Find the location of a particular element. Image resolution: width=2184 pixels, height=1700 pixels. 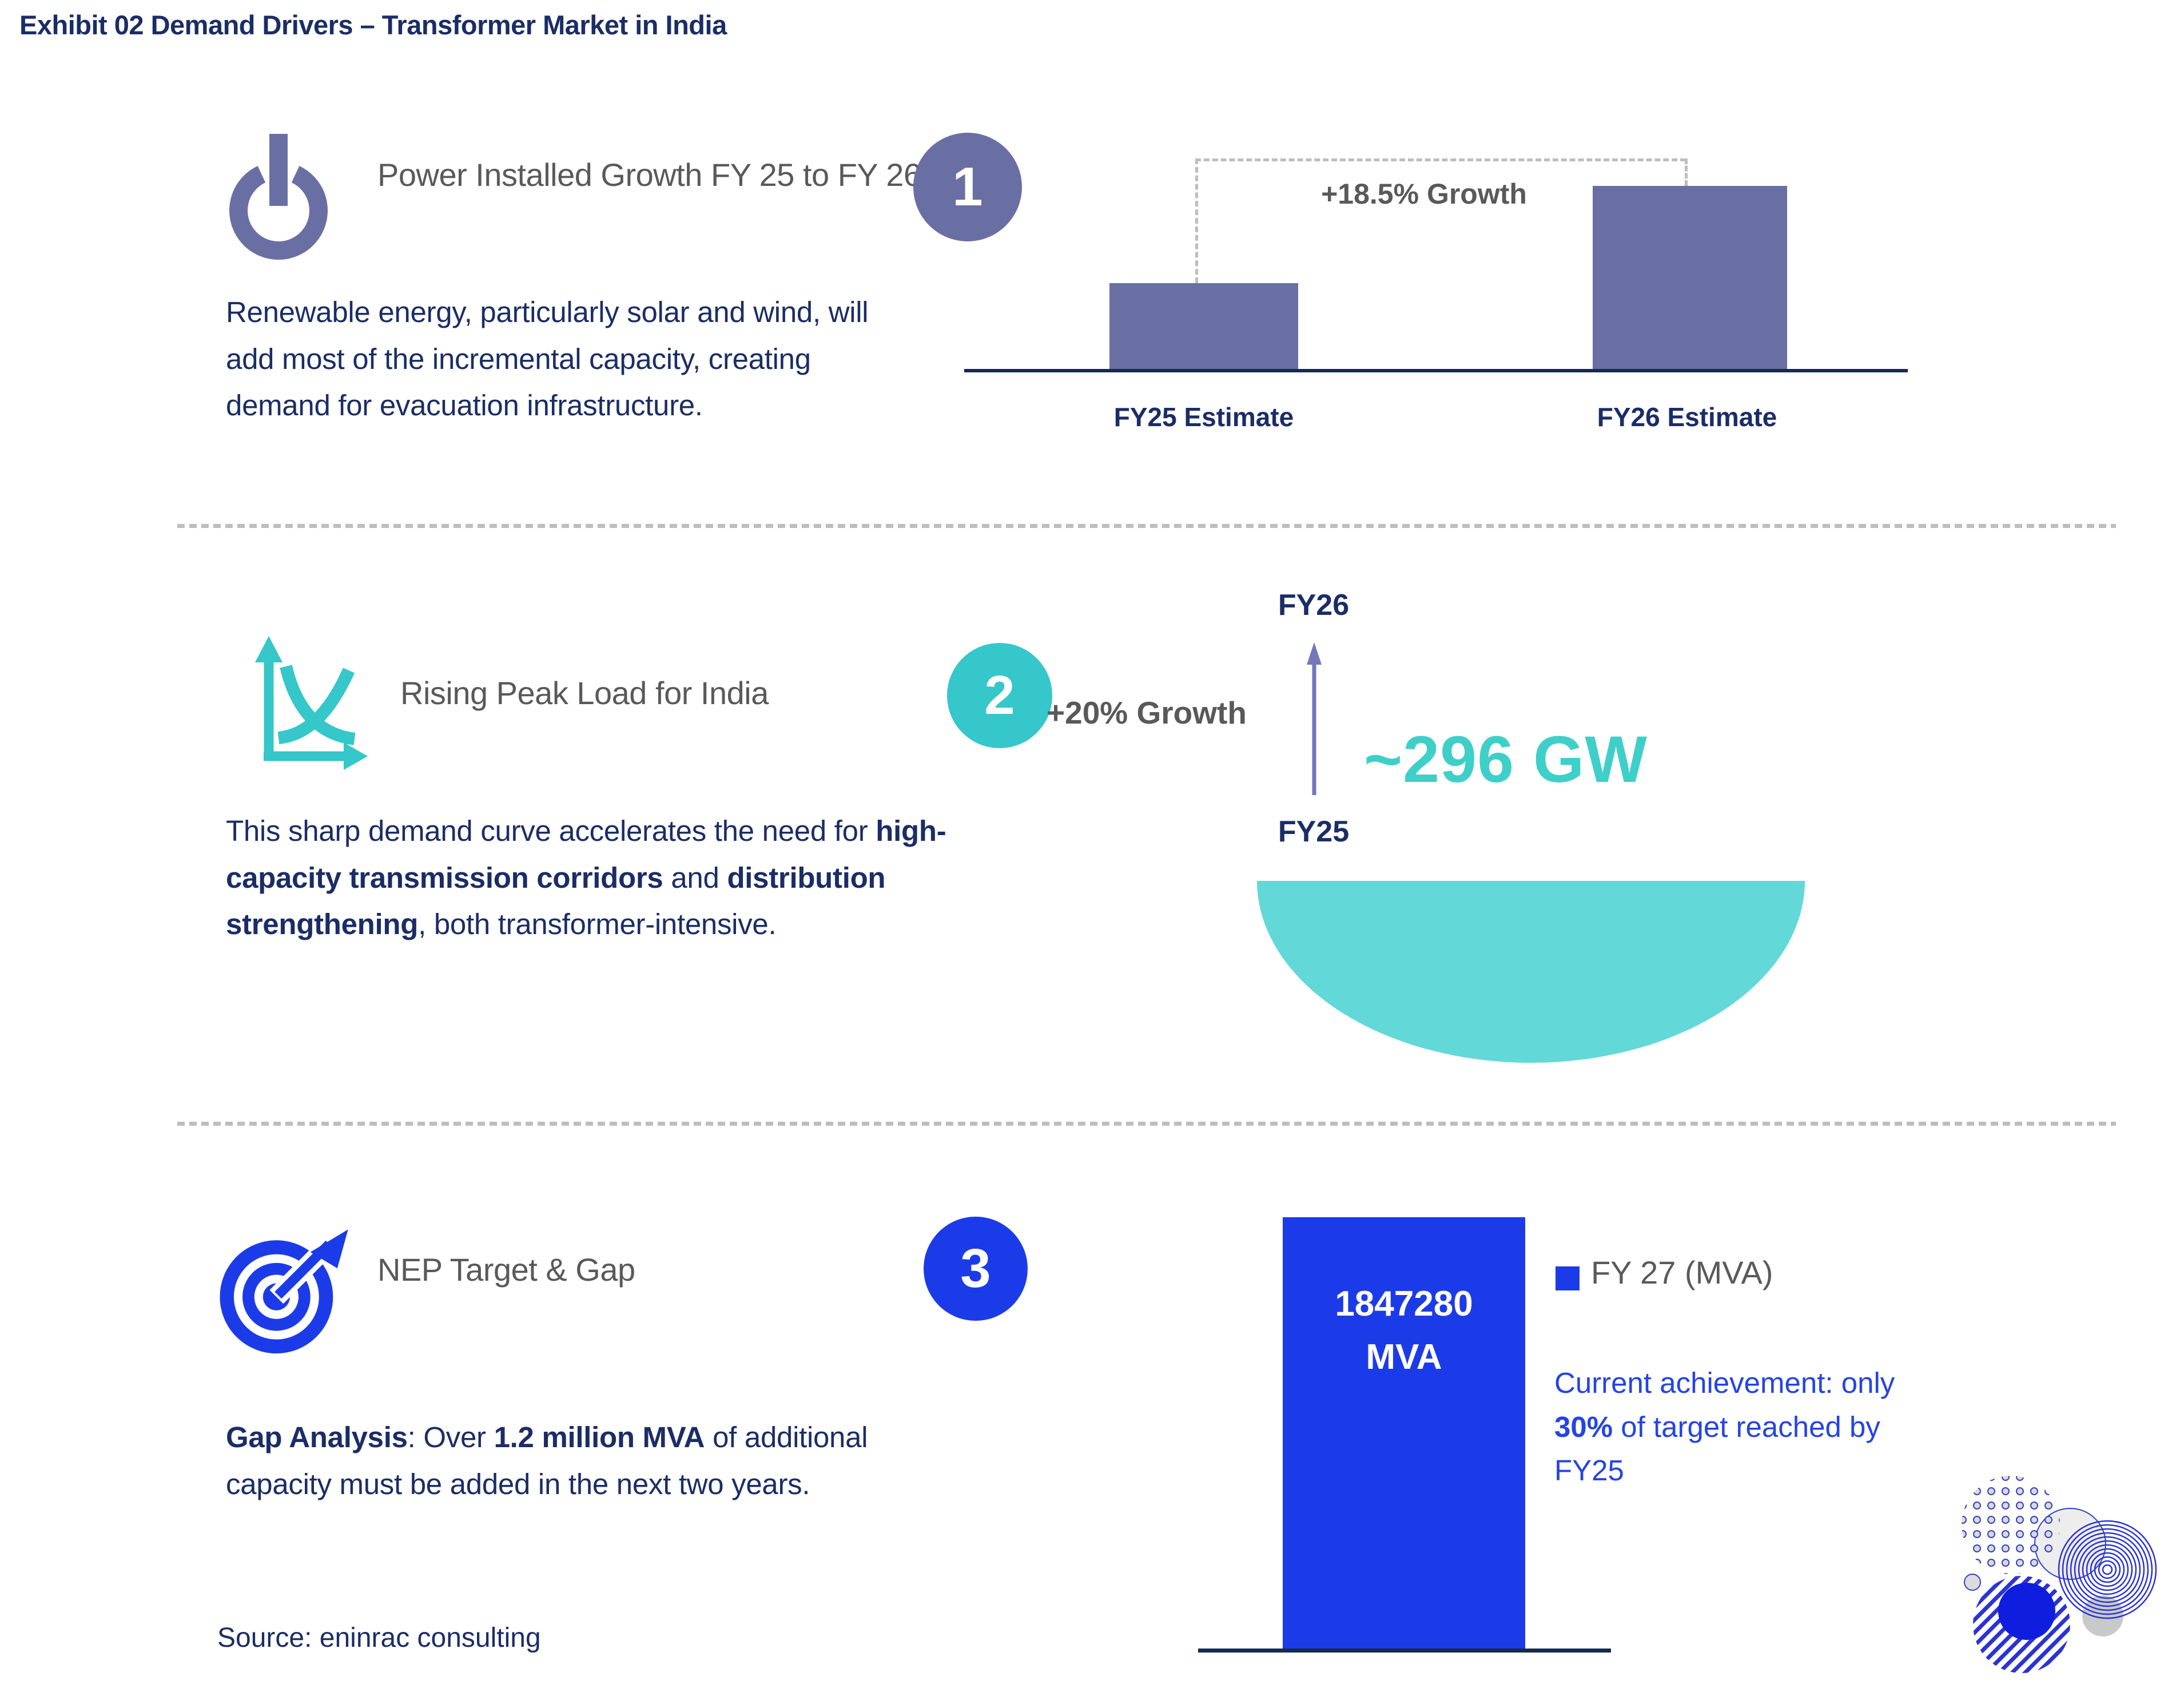

rising-curves-icon is located at coordinates (311, 703).